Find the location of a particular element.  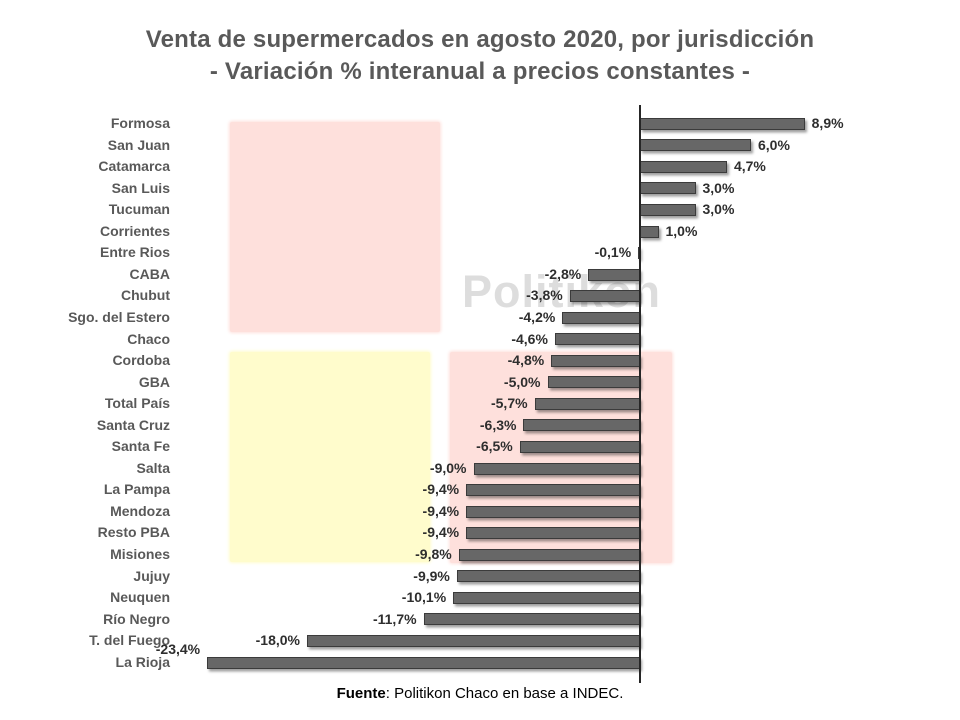

chart-row: Sgo. del Estero -4,2% is located at coordinates (480, 318).